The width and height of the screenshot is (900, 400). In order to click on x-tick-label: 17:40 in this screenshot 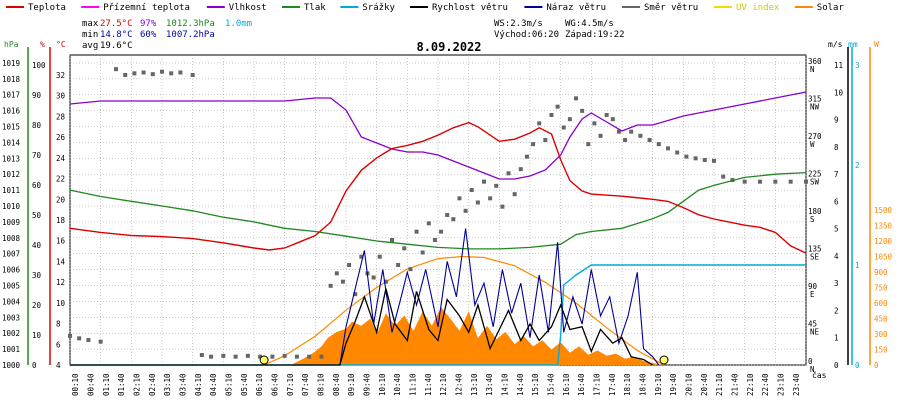, I will do `click(612, 384)`.